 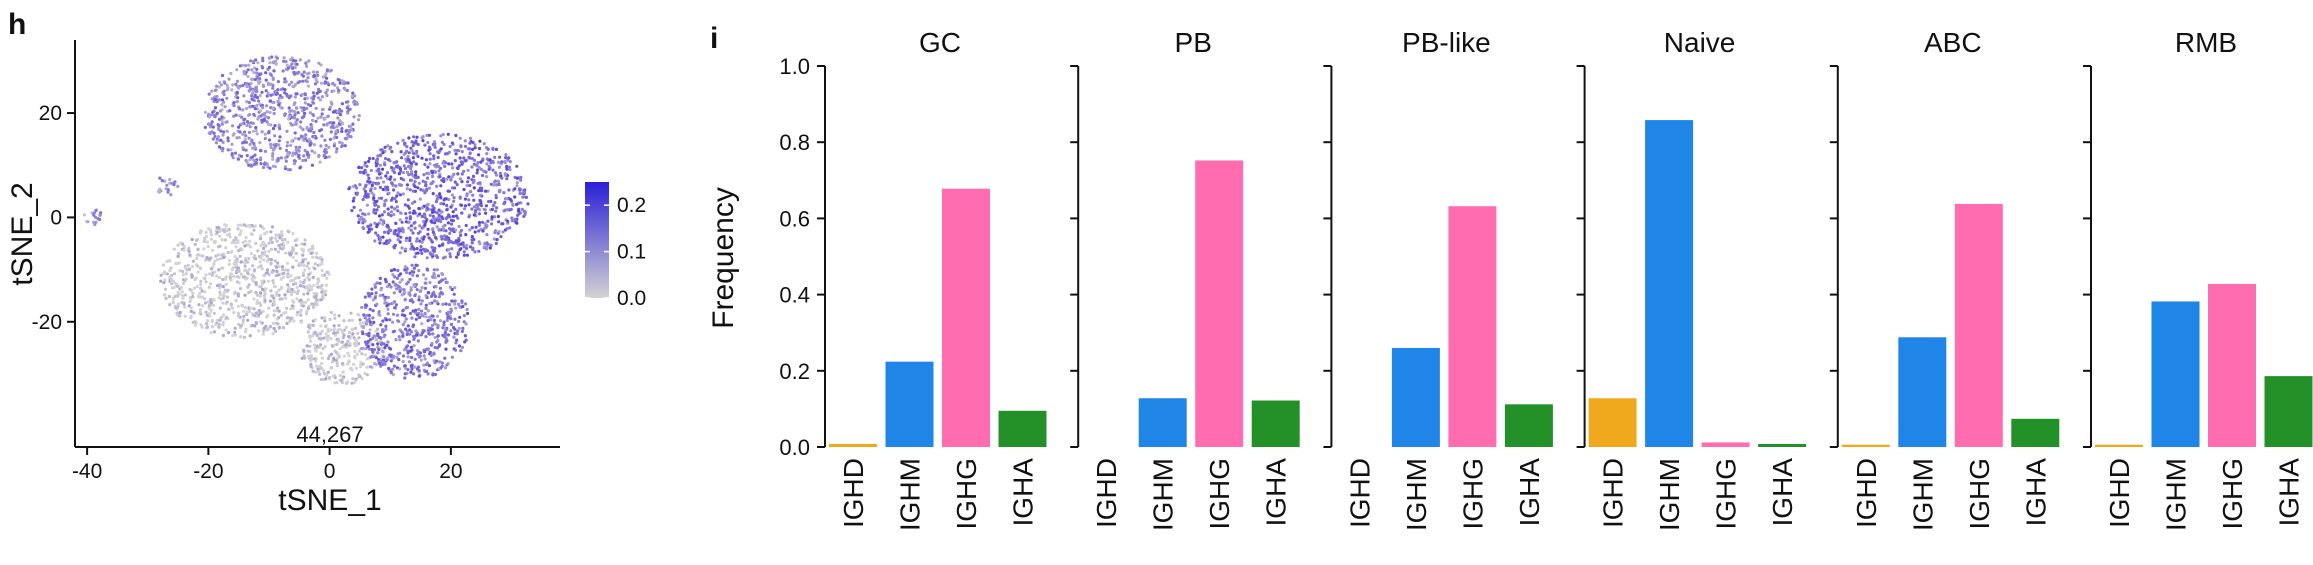 What do you see at coordinates (53, 218) in the screenshot?
I see `tsne-y-ticks: 200-20` at bounding box center [53, 218].